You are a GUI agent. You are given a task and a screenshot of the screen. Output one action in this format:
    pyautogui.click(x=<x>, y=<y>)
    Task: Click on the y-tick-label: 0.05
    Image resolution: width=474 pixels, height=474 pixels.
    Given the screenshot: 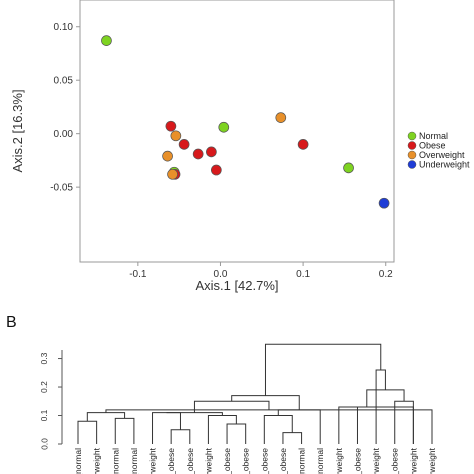 What is the action you would take?
    pyautogui.click(x=64, y=81)
    